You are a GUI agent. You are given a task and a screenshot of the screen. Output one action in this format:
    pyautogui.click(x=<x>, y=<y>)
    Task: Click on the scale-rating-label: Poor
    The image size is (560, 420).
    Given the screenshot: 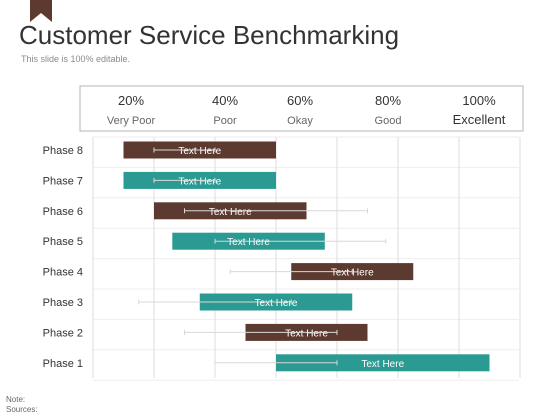 What is the action you would take?
    pyautogui.click(x=225, y=121)
    